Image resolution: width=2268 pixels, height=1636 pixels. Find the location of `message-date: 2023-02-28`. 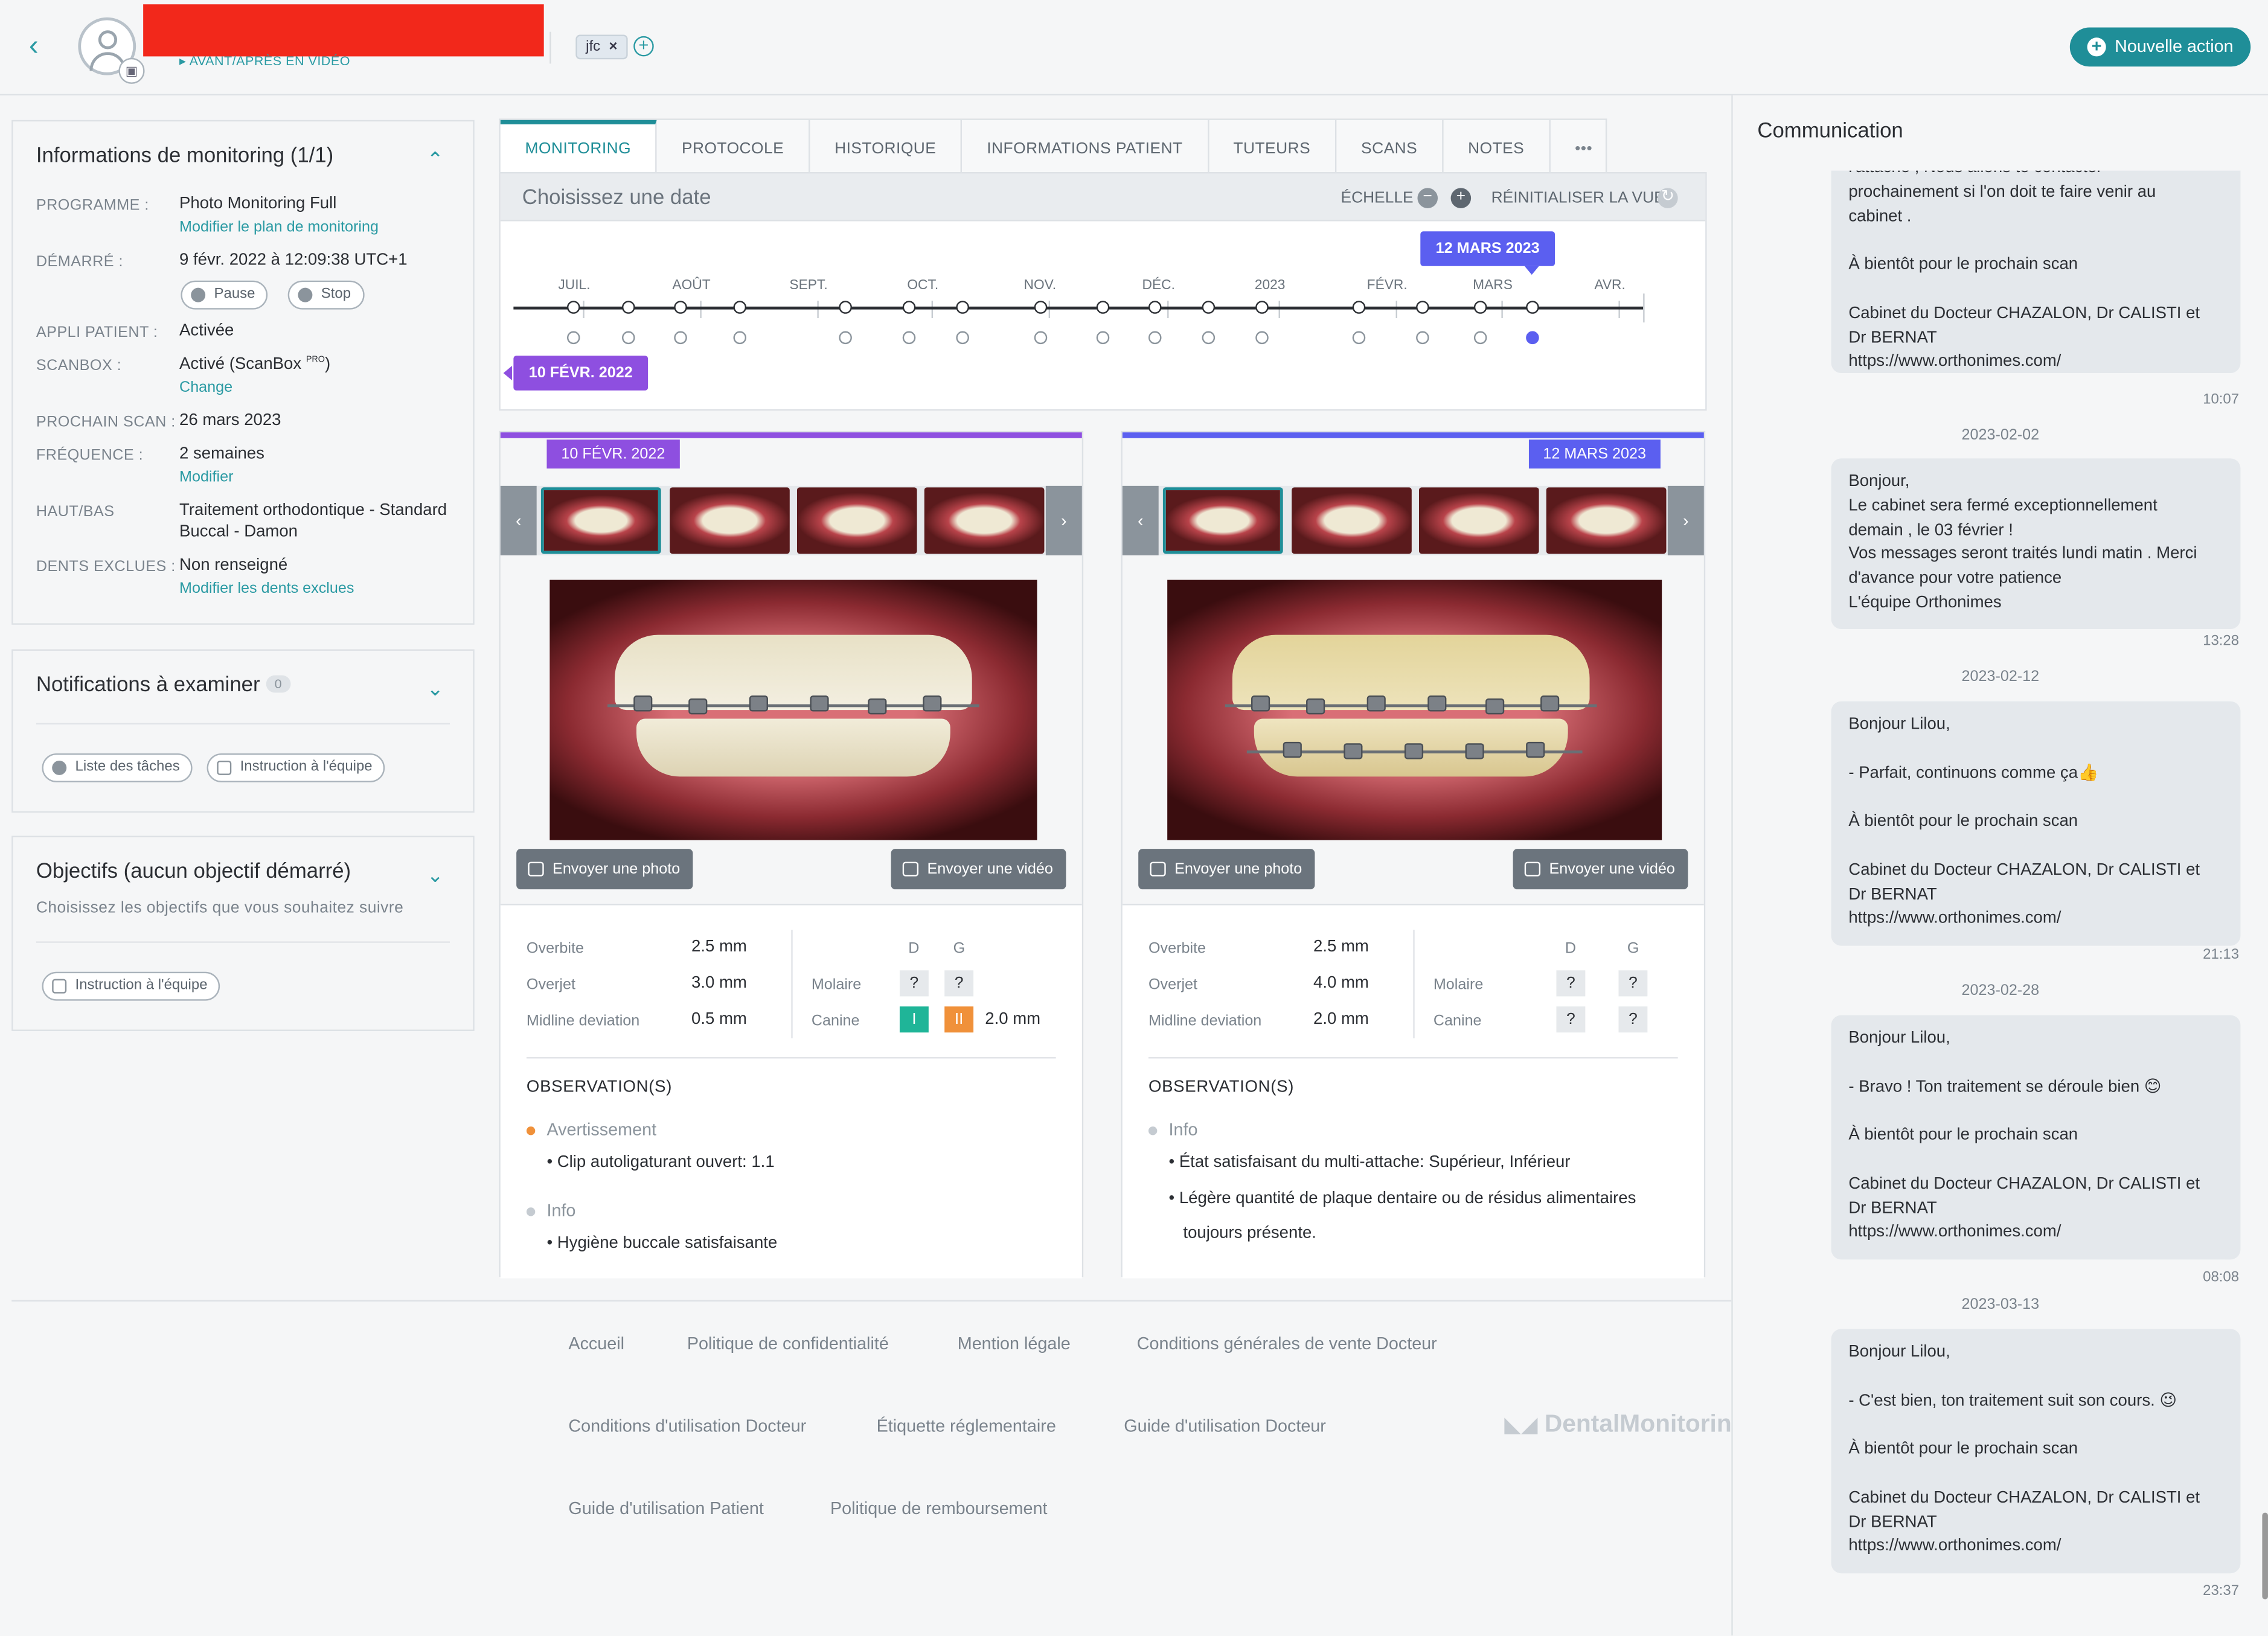

message-date: 2023-02-28 is located at coordinates (2000, 991).